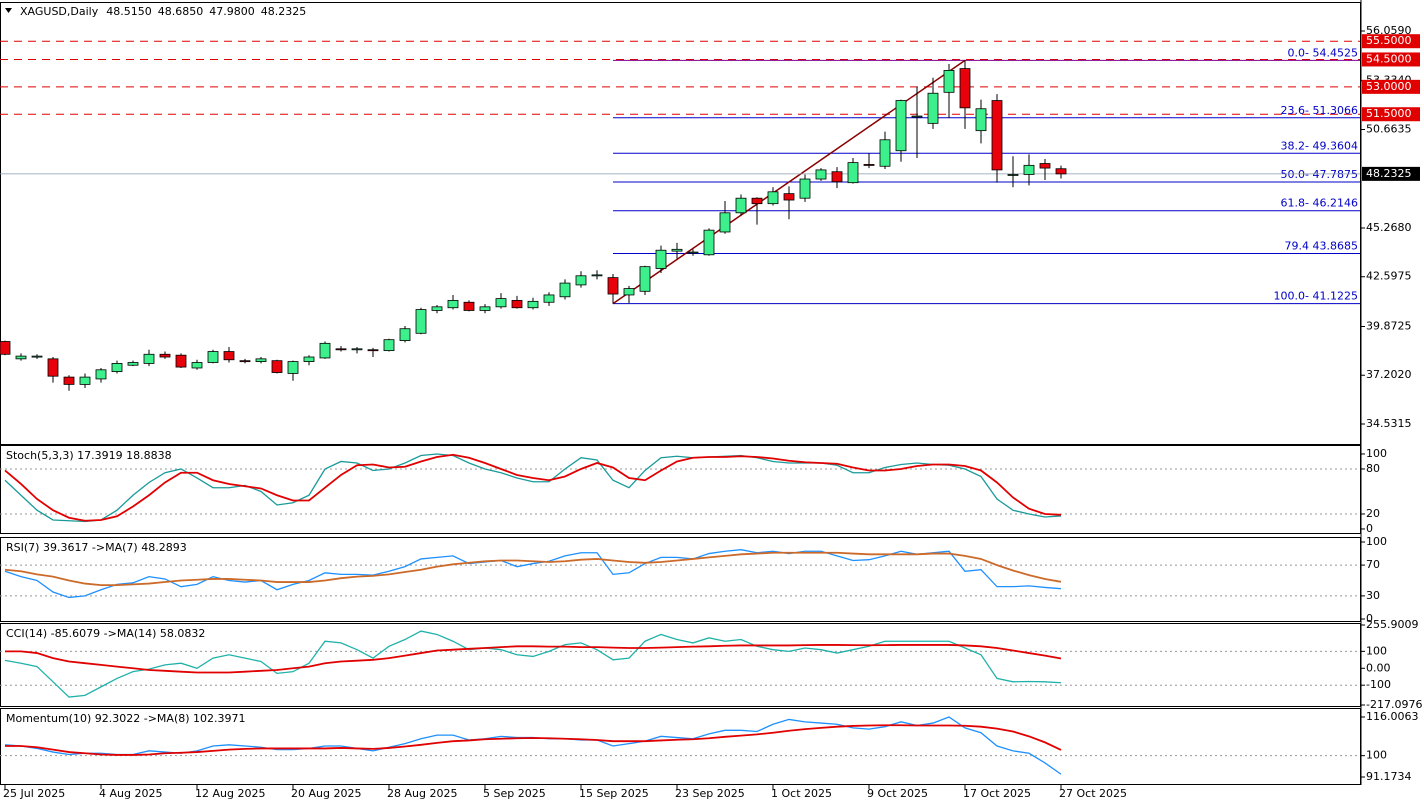 The image size is (1424, 806). Describe the element at coordinates (59, 11) in the screenshot. I see `chart-title: XAGUSD,Daily` at that location.